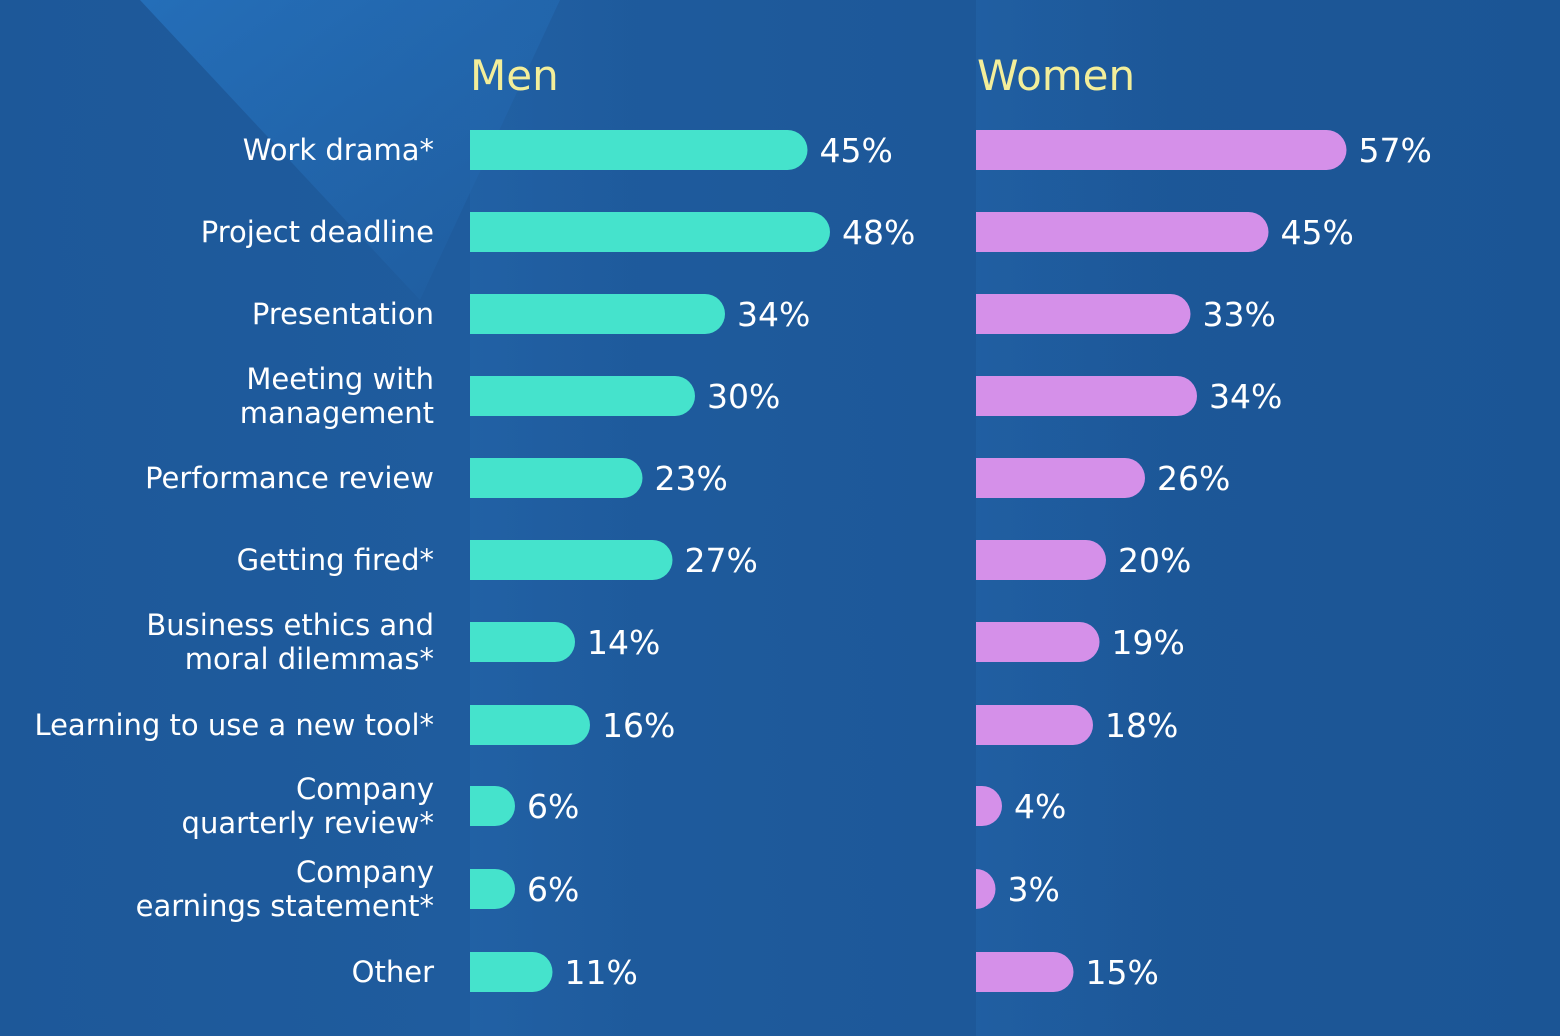 The width and height of the screenshot is (1560, 1036). Describe the element at coordinates (1122, 972) in the screenshot. I see `women-value-label-10: 15%` at that location.